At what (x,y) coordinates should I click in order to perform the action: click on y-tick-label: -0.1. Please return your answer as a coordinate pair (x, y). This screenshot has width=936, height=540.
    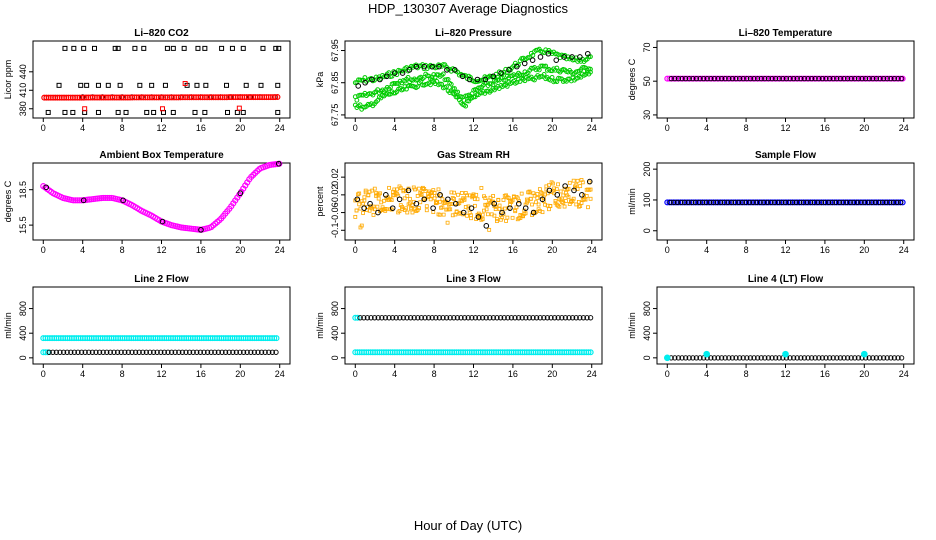
    Looking at the image, I should click on (335, 231).